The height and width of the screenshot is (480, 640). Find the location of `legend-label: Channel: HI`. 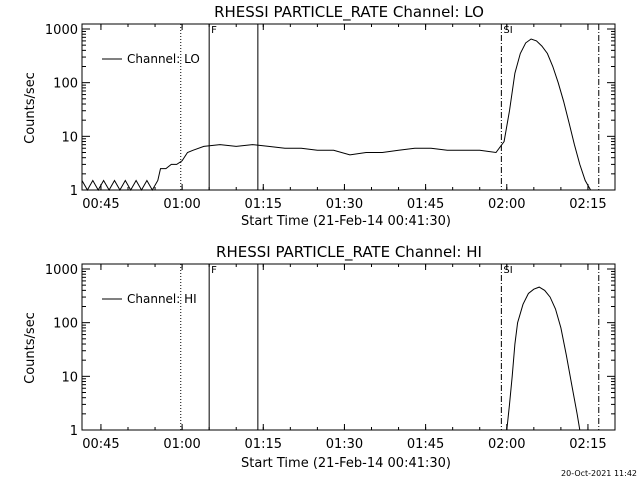

legend-label: Channel: HI is located at coordinates (162, 299).